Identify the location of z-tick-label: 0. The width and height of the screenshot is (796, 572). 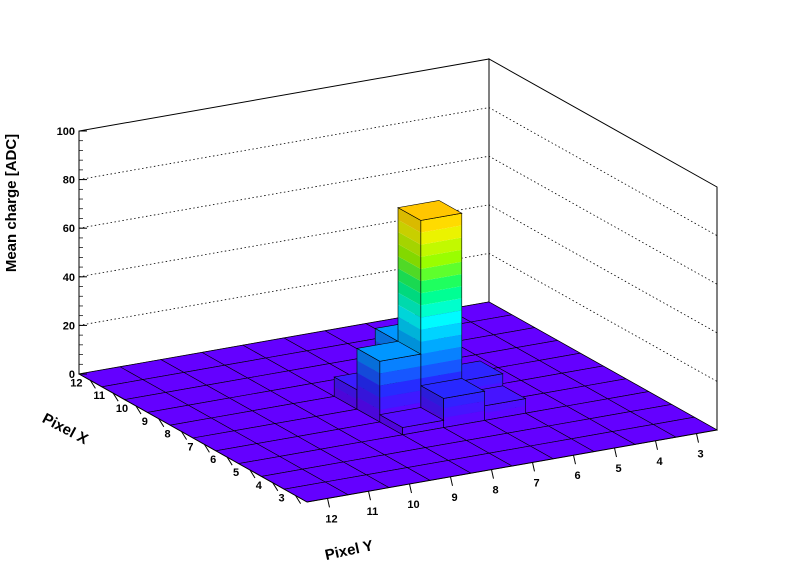
(72, 375).